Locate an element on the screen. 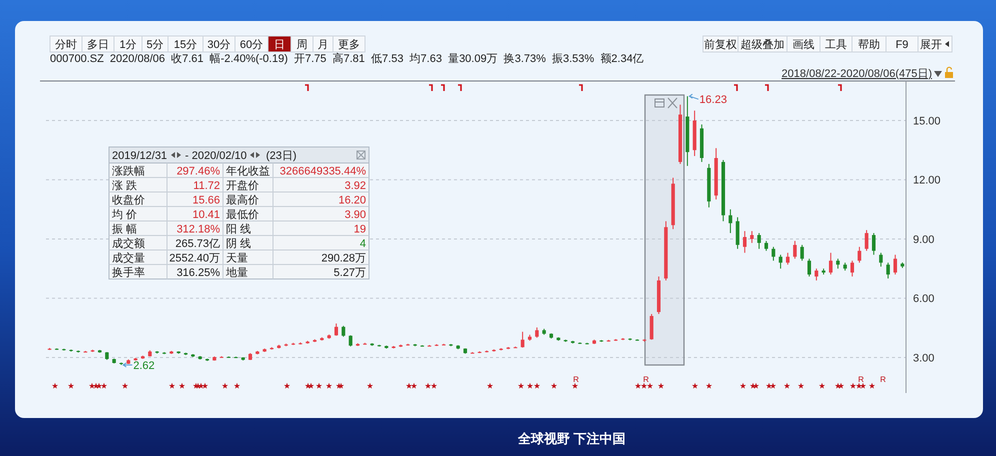  annotation: 290.28万 is located at coordinates (343, 258).